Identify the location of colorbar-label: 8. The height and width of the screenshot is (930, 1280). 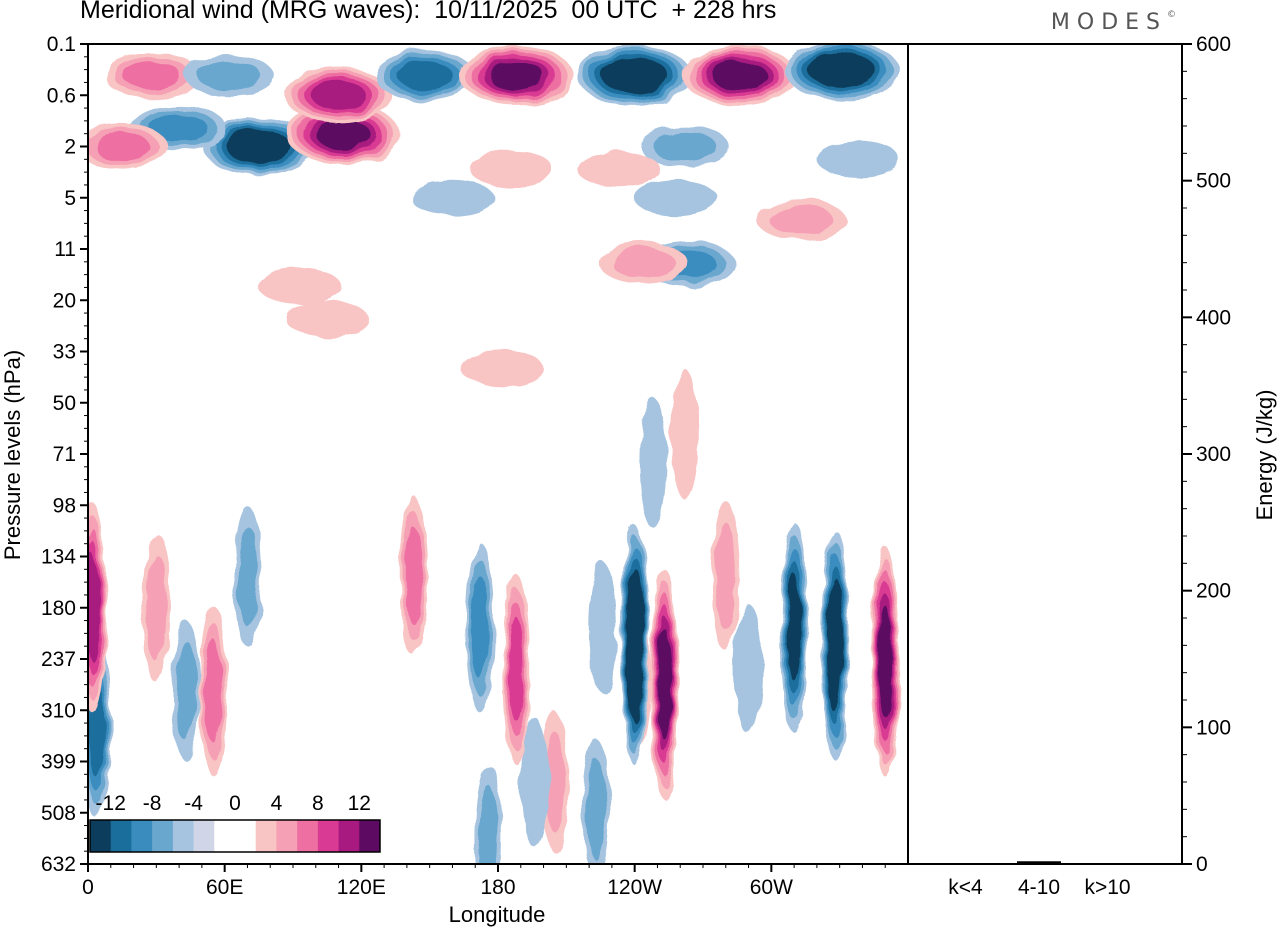
(318, 803).